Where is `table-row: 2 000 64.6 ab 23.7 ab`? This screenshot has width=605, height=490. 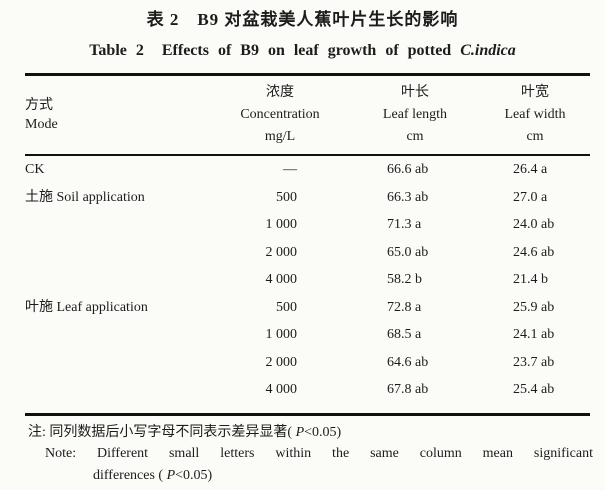
table-row: 2 000 64.6 ab 23.7 ab is located at coordinates (307, 363).